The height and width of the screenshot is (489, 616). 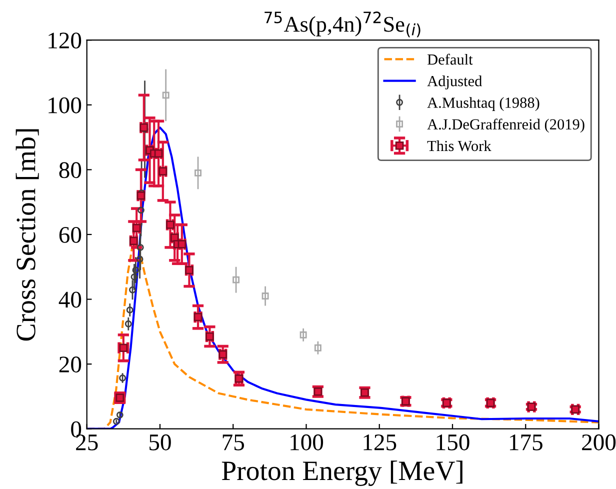 I want to click on y-tick-label: 60, so click(x=70, y=234).